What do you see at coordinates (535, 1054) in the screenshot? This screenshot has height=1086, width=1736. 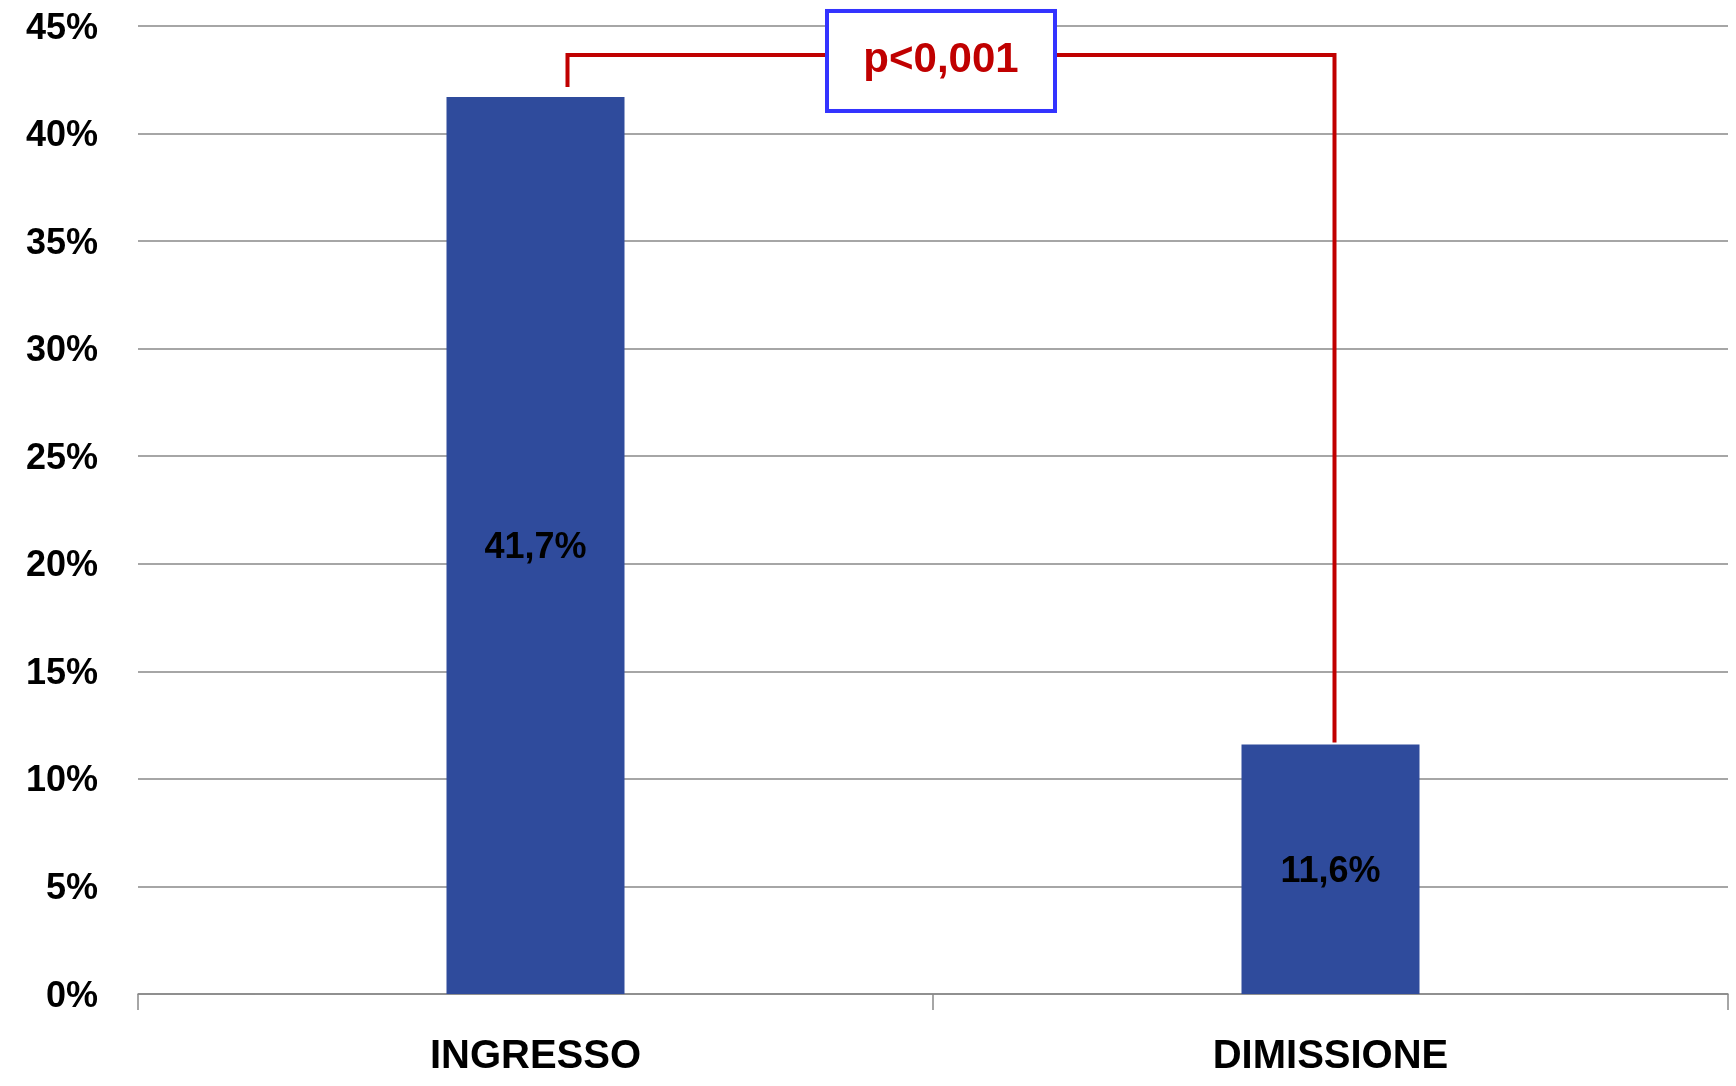 I see `x-tick-label: INGRESSO` at bounding box center [535, 1054].